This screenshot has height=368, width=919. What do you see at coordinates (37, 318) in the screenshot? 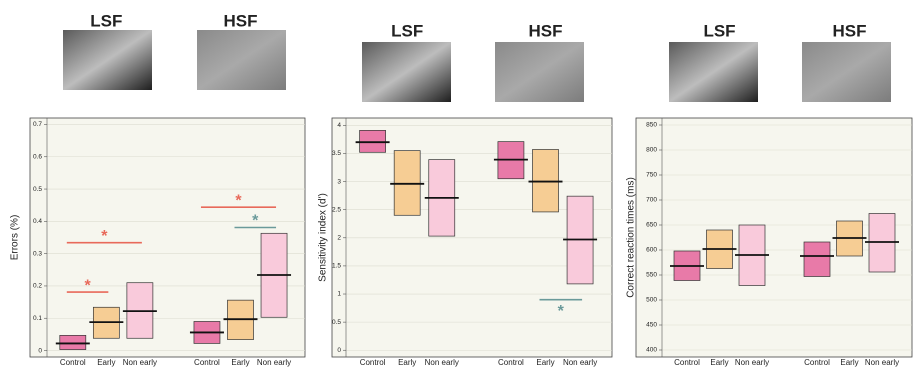
I see `y-tick-label: 0.1` at bounding box center [37, 318].